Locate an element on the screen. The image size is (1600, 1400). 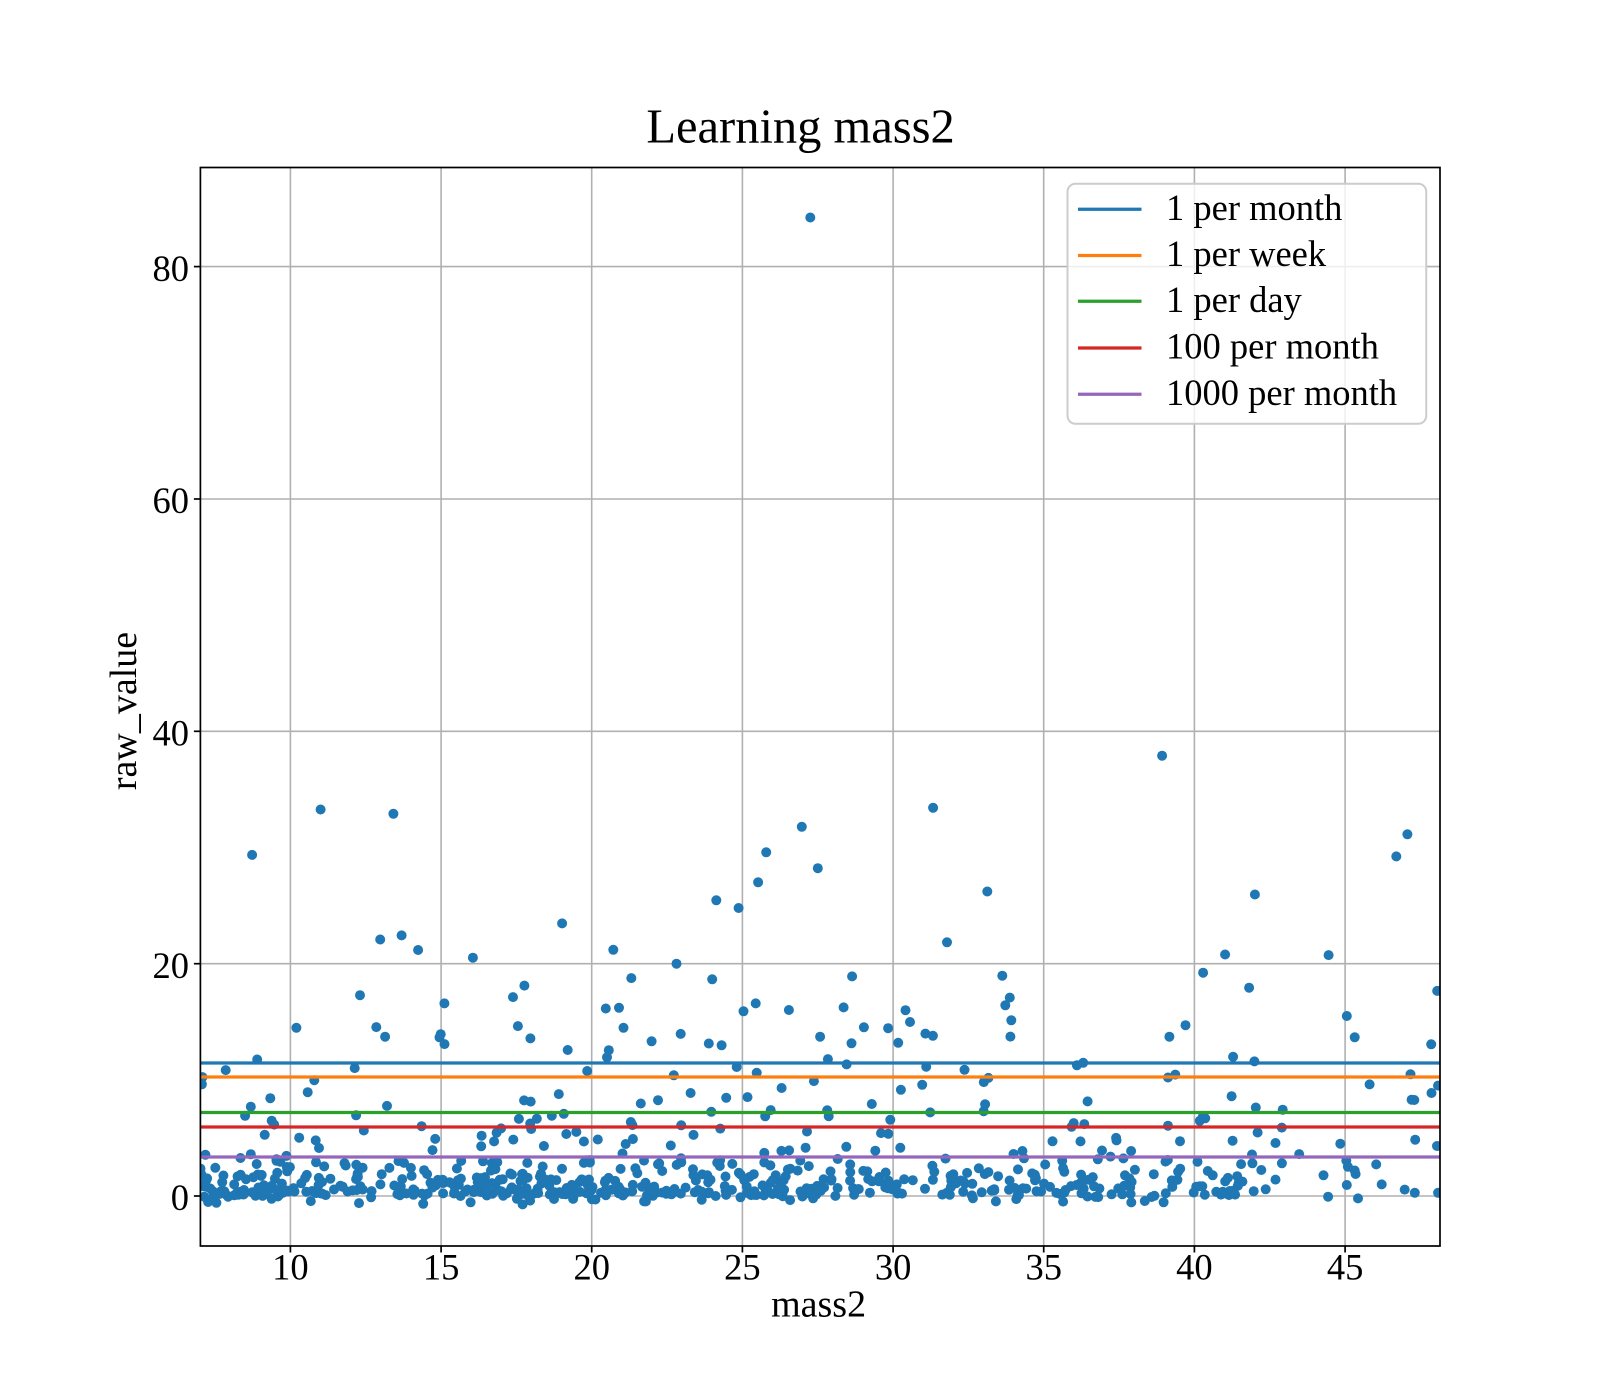
svg-text: raw_value is located at coordinates (124, 711).